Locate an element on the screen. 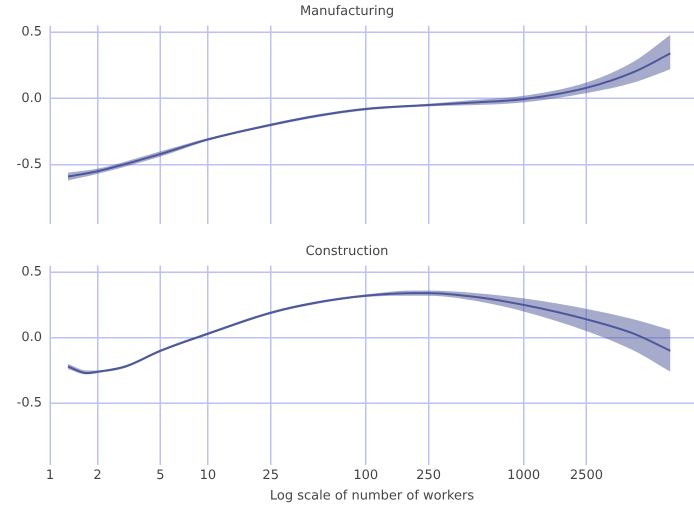 This screenshot has width=694, height=515. x-tick-label: 2 is located at coordinates (97, 475).